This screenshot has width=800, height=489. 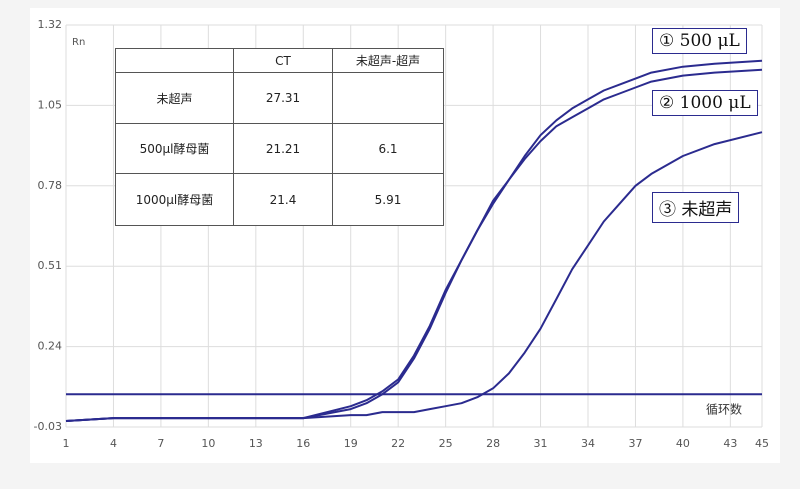 I want to click on y-tick-label: 1.32, so click(x=50, y=24).